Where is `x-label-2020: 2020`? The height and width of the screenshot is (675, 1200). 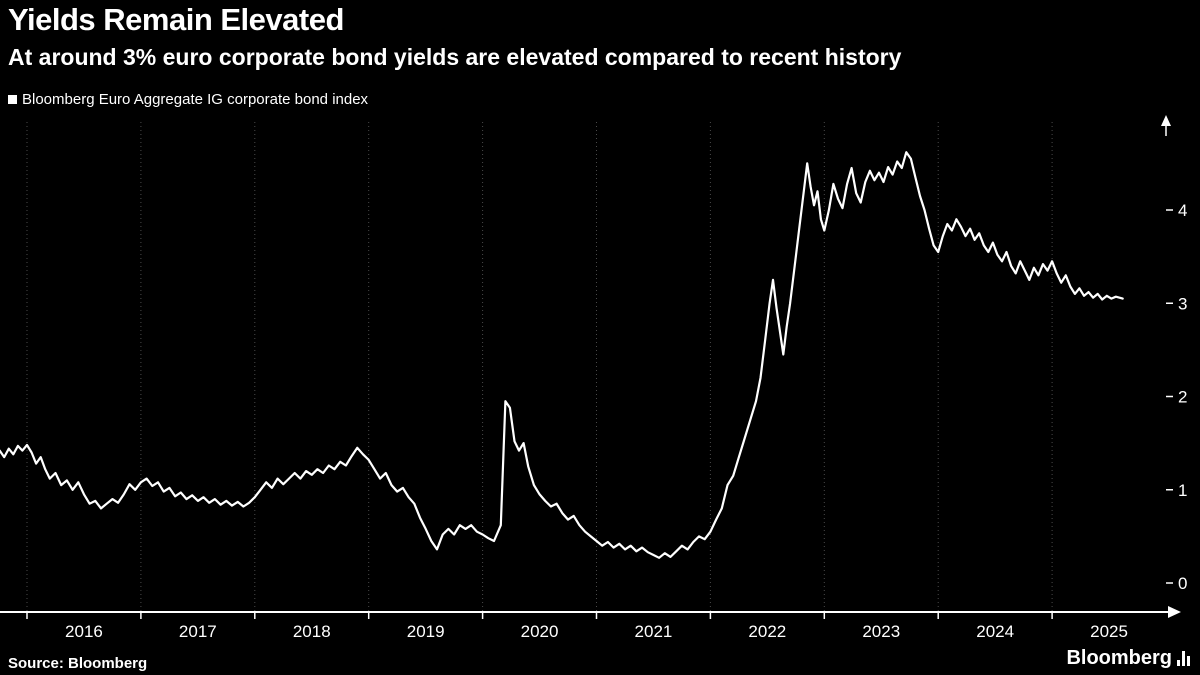
x-label-2020: 2020 is located at coordinates (540, 631).